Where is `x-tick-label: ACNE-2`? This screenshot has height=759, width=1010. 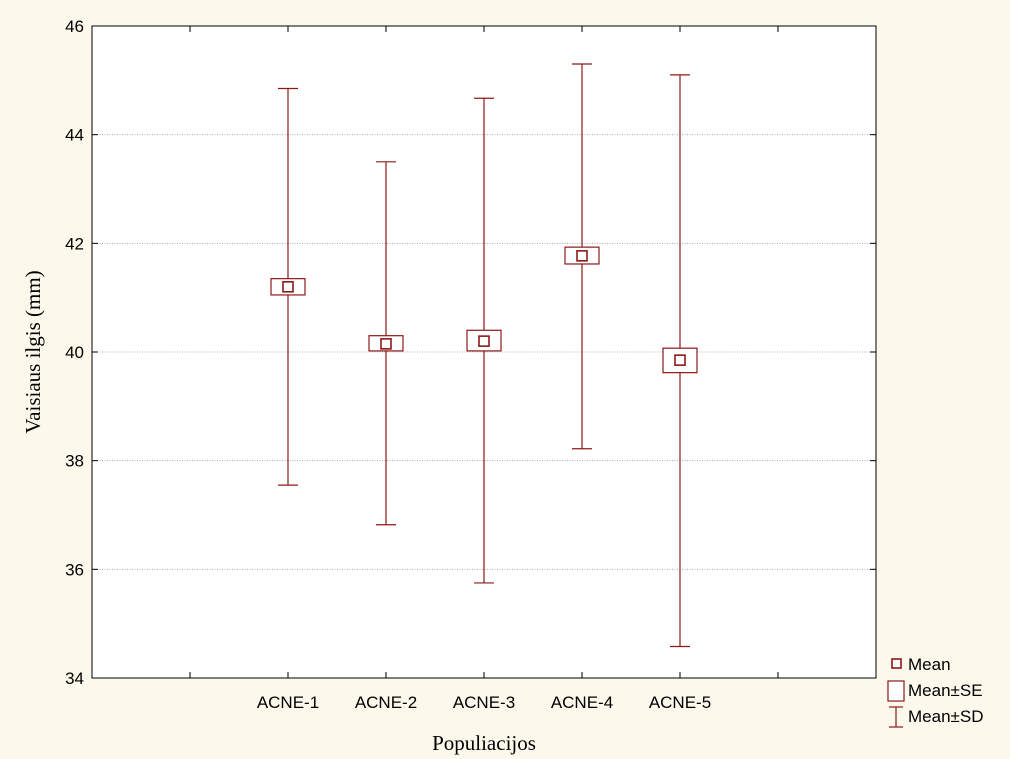 x-tick-label: ACNE-2 is located at coordinates (386, 702).